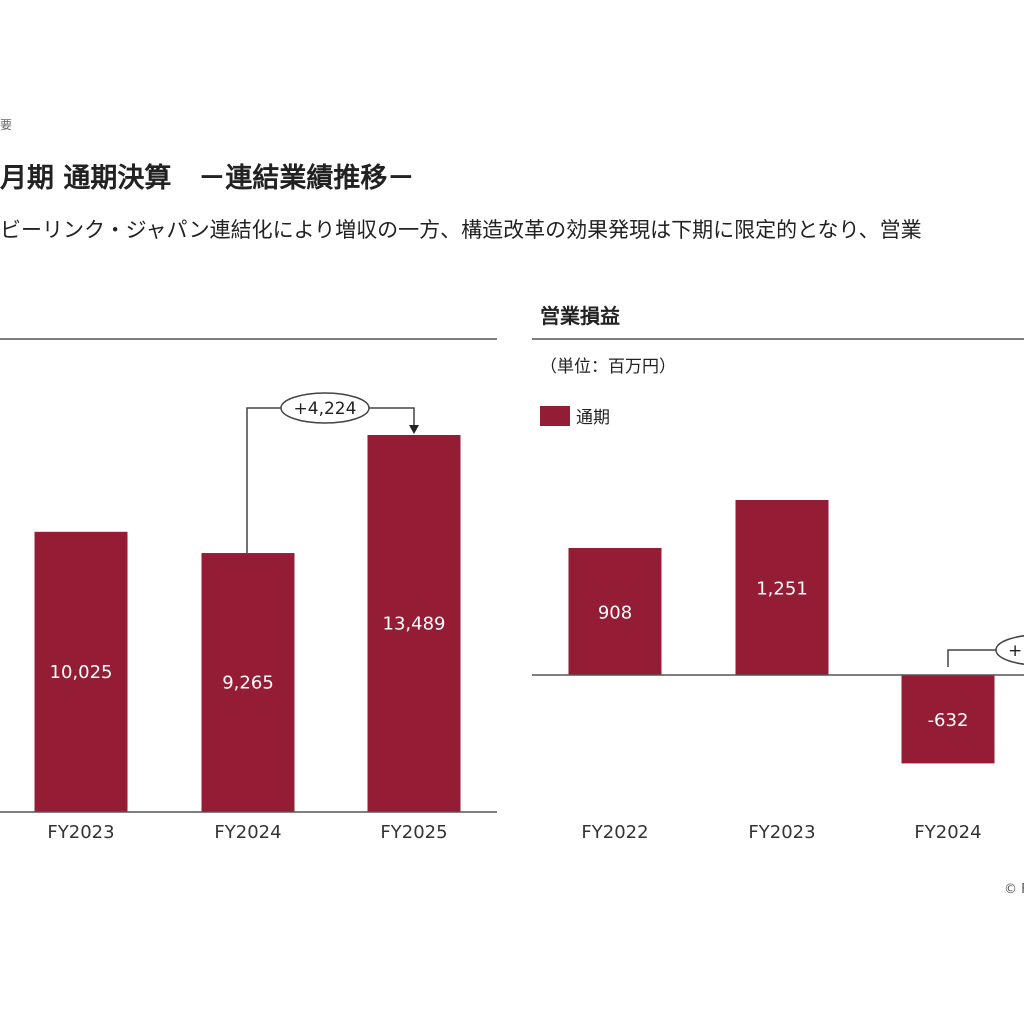  What do you see at coordinates (608, 367) in the screenshot?
I see `operating-profit-unit-label: （単位：百万円）` at bounding box center [608, 367].